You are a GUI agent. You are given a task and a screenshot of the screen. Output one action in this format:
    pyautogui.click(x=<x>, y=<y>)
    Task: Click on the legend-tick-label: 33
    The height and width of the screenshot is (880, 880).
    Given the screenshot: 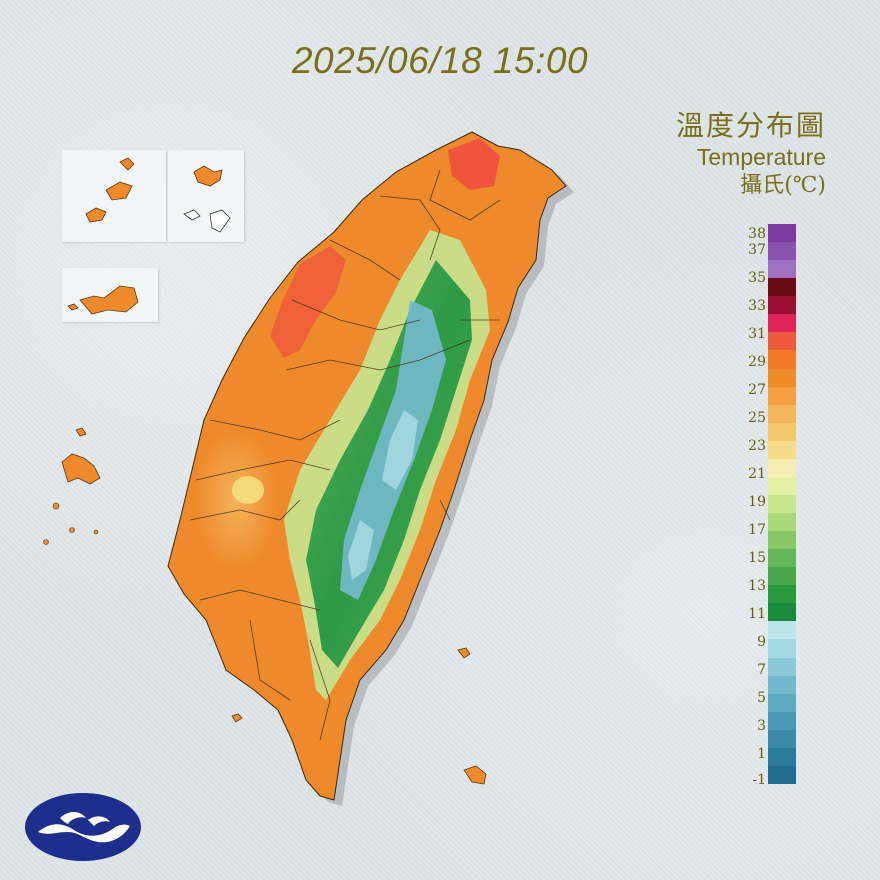 What is the action you would take?
    pyautogui.click(x=757, y=306)
    